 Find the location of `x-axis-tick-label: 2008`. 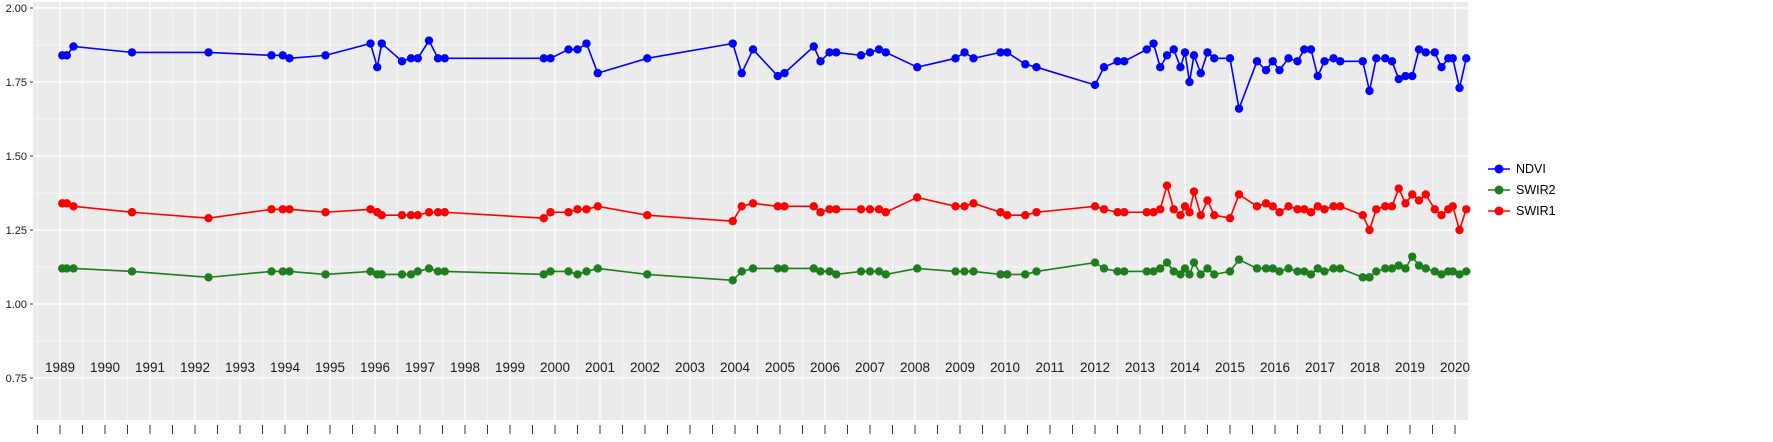

x-axis-tick-label: 2008 is located at coordinates (915, 367).